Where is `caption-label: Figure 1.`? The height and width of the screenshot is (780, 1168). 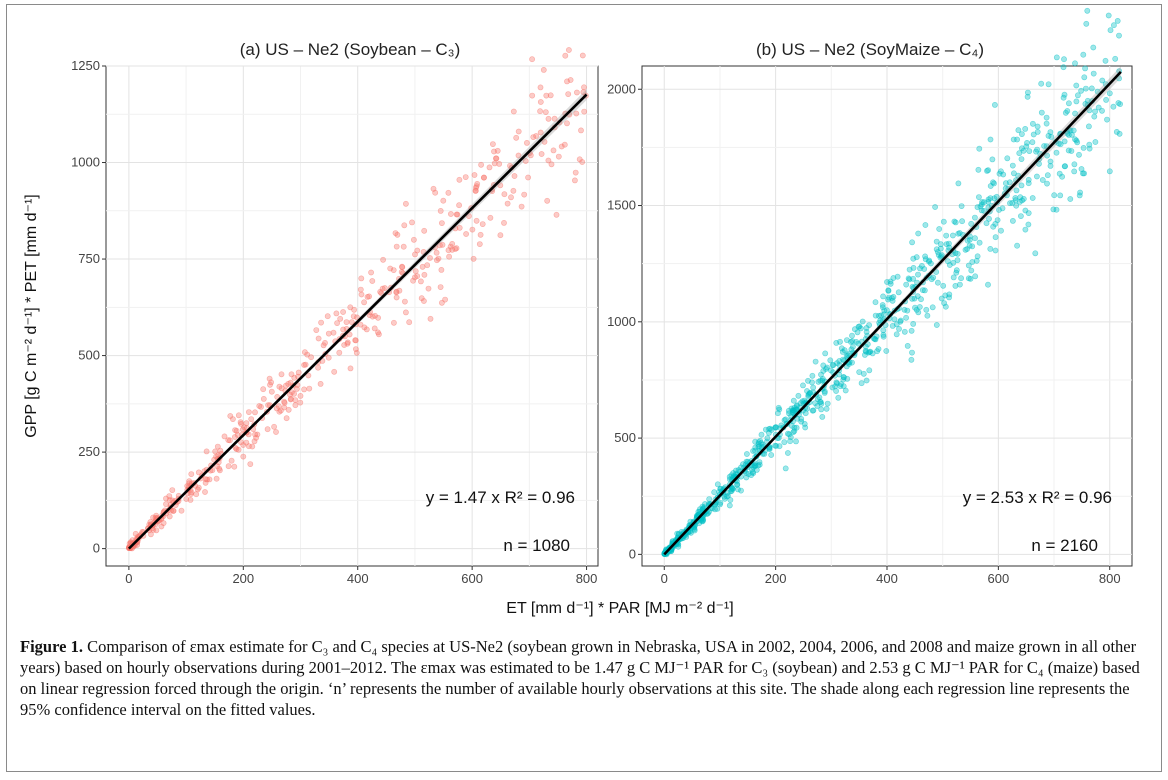 caption-label: Figure 1. is located at coordinates (51, 646).